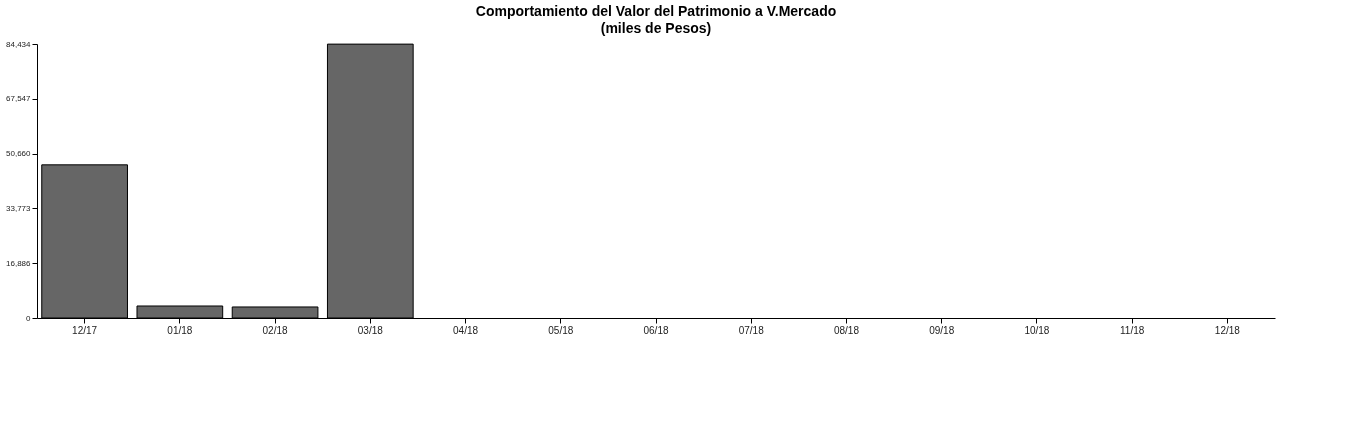  Describe the element at coordinates (180, 330) in the screenshot. I see `x-tick-label: 01/18` at that location.